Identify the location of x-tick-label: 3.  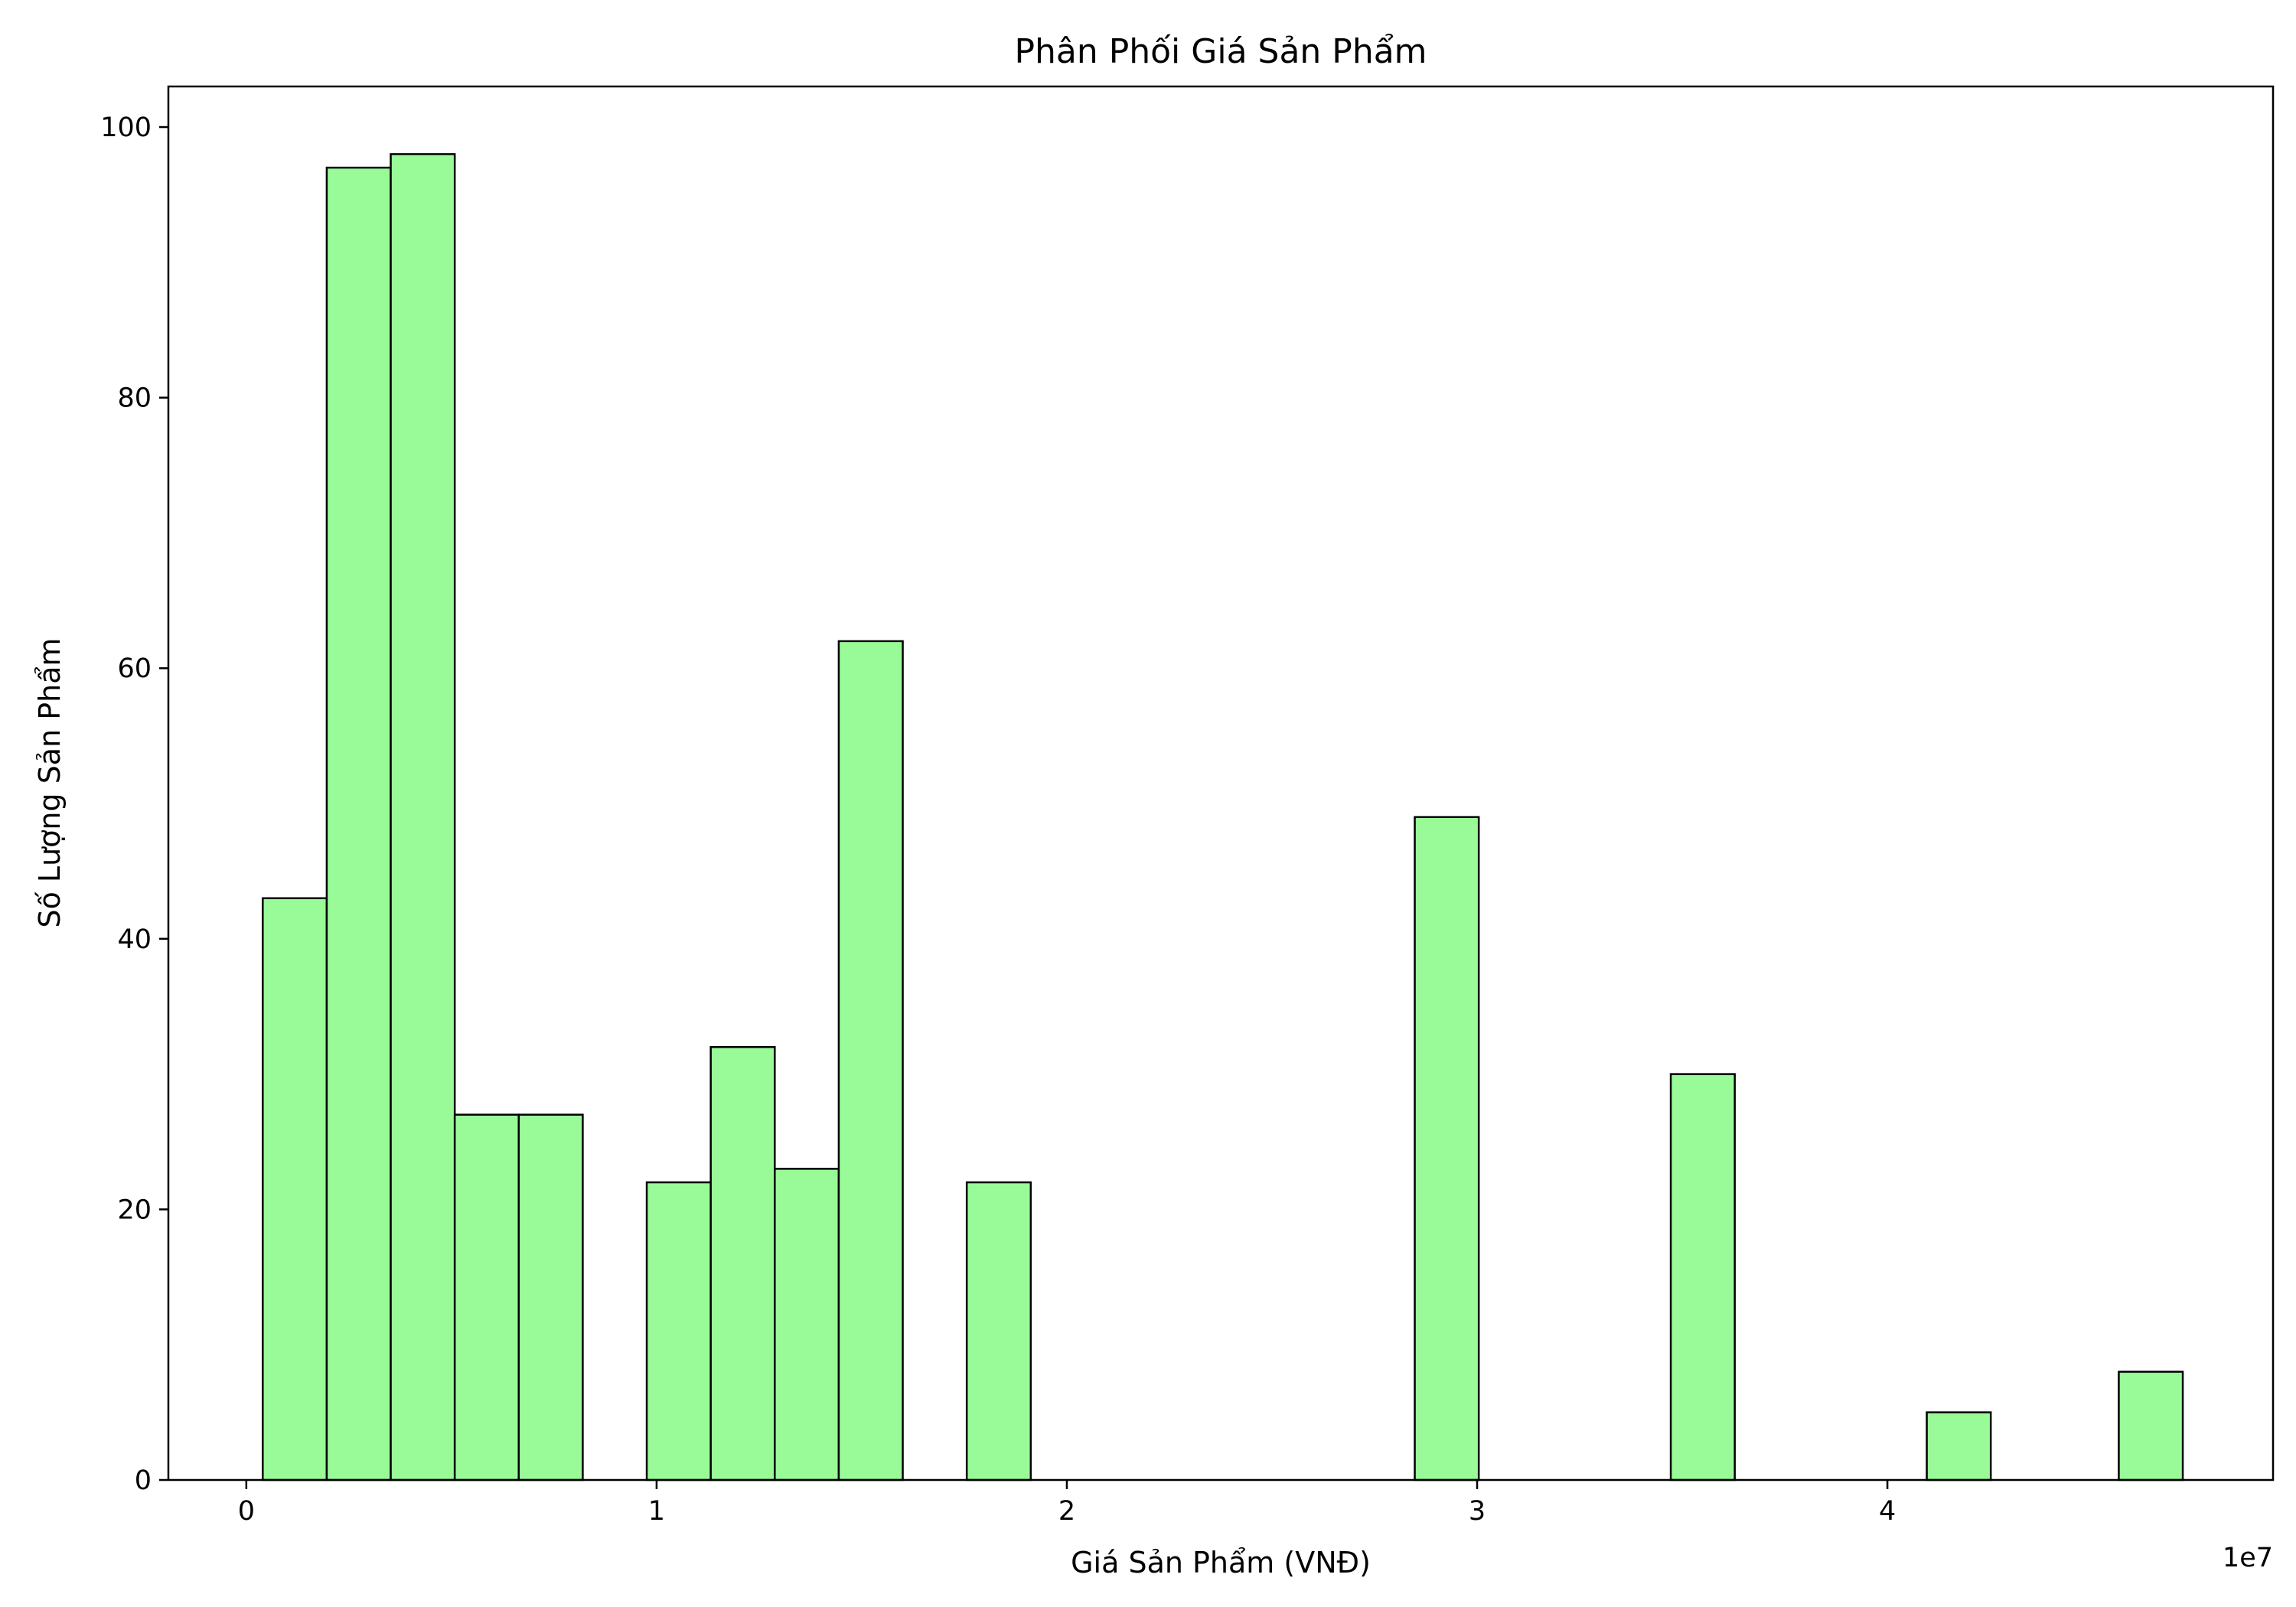
(1477, 1511).